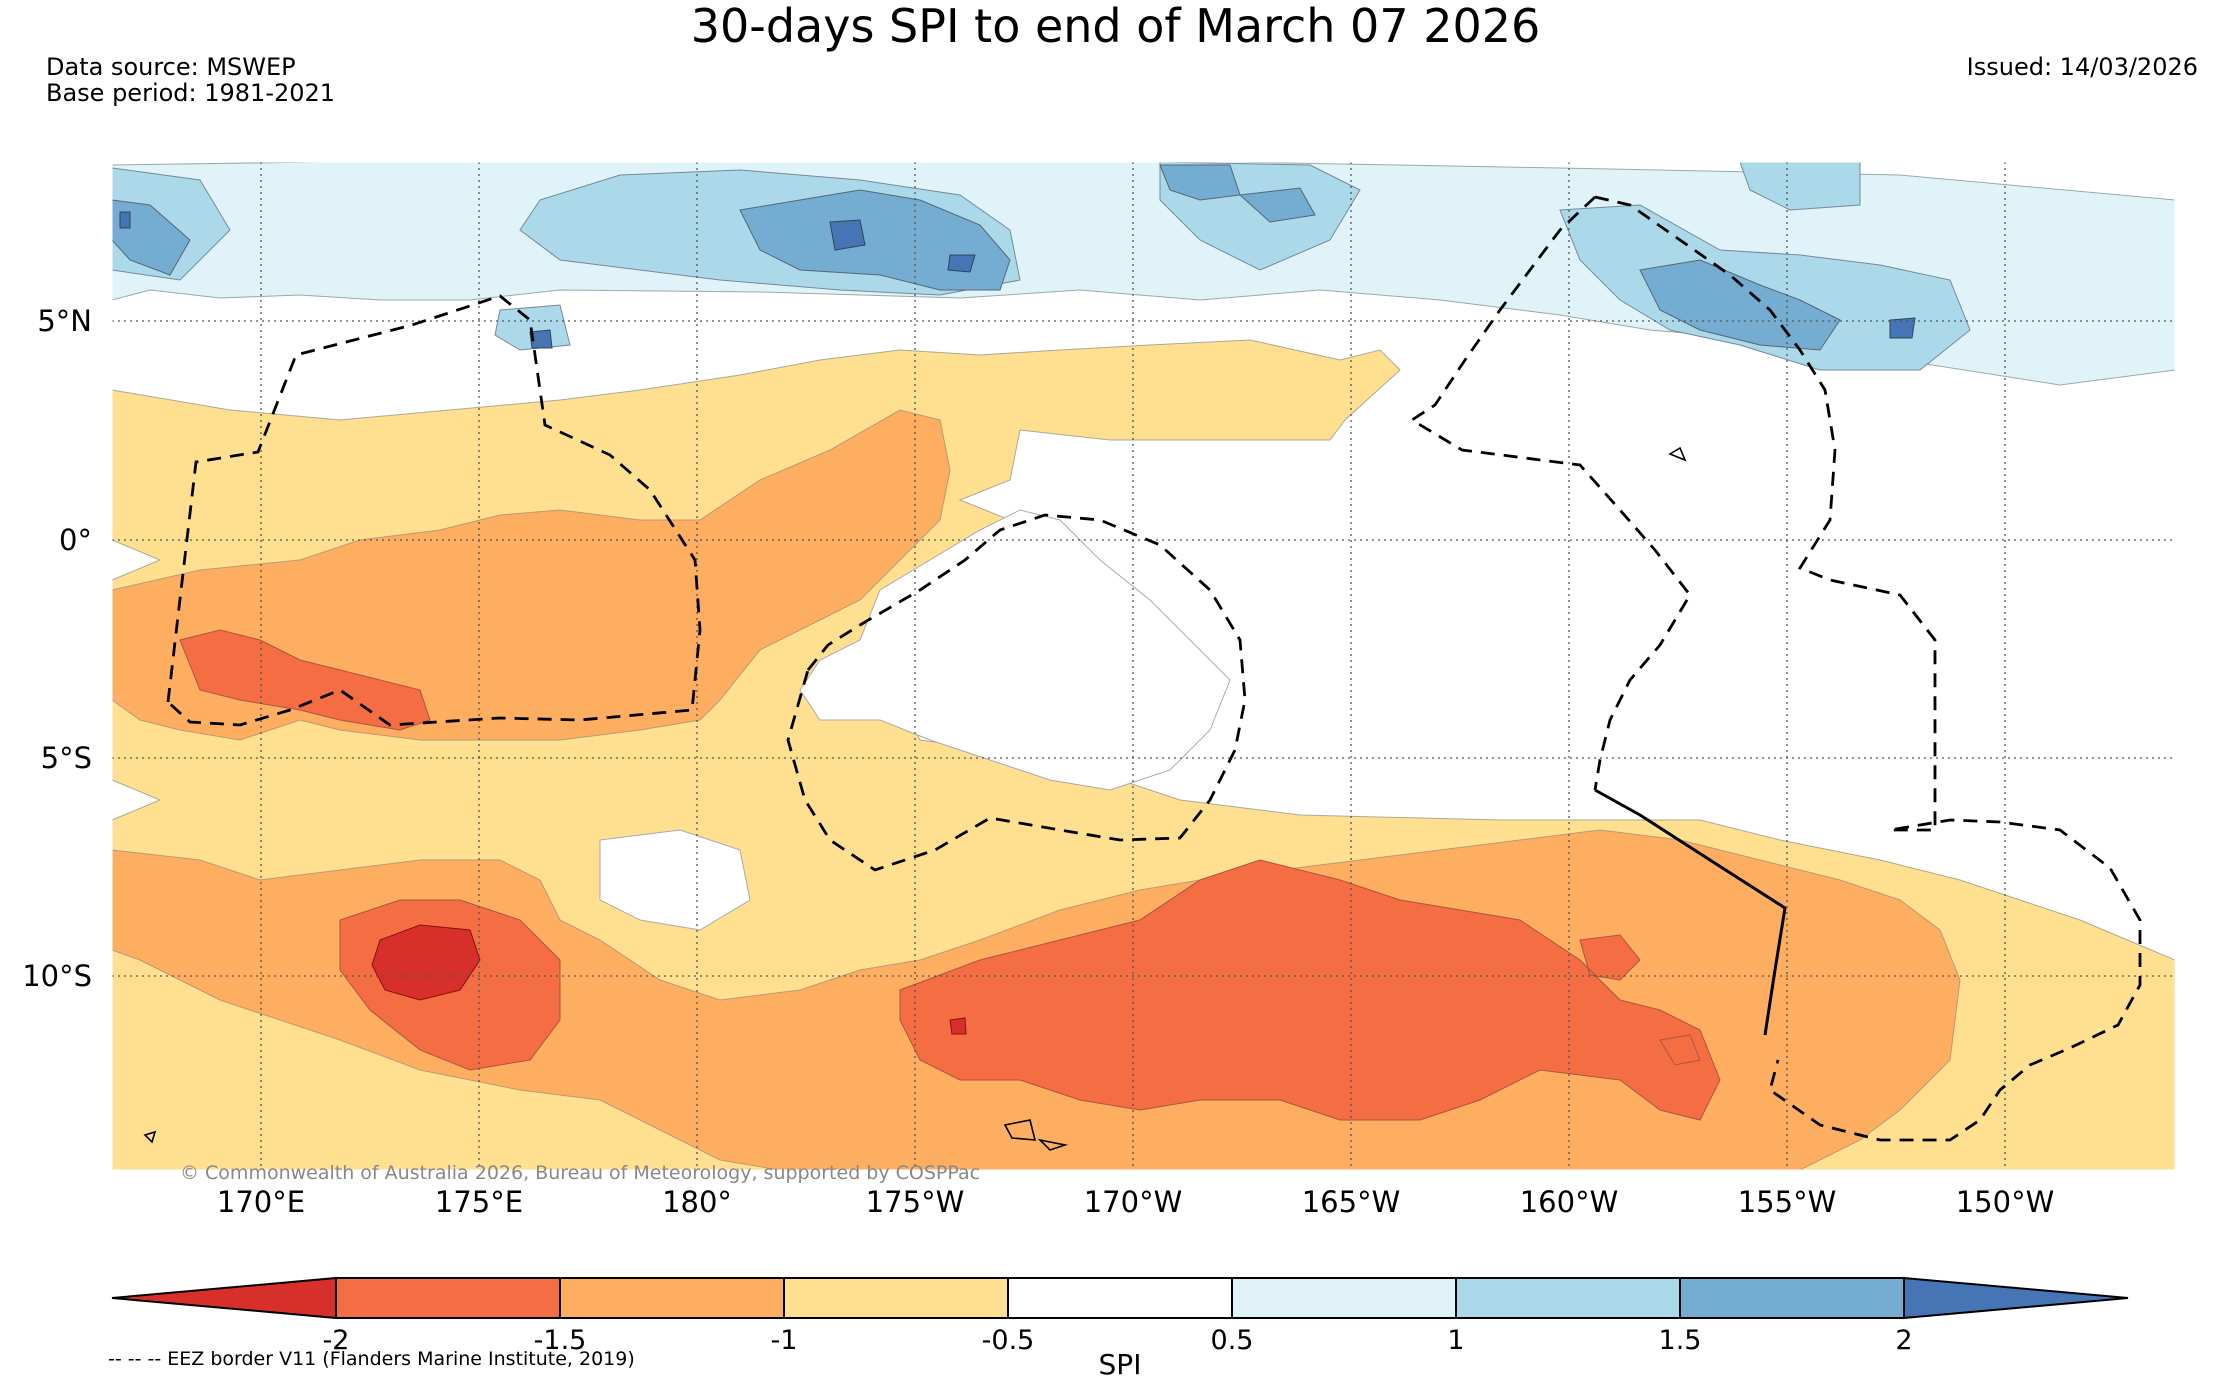 The height and width of the screenshot is (1381, 2231). Describe the element at coordinates (57, 976) in the screenshot. I see `lat-label-10s: 10°S` at that location.